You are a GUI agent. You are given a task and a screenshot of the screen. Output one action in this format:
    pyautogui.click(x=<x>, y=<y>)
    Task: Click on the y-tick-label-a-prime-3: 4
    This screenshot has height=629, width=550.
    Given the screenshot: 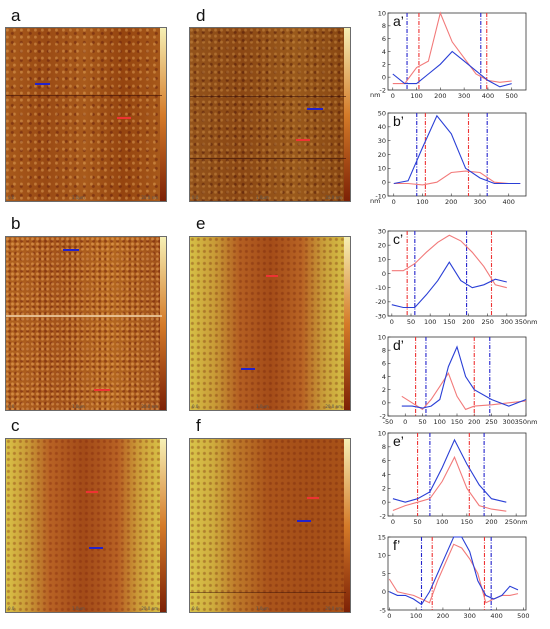 What is the action you would take?
    pyautogui.click(x=384, y=52)
    